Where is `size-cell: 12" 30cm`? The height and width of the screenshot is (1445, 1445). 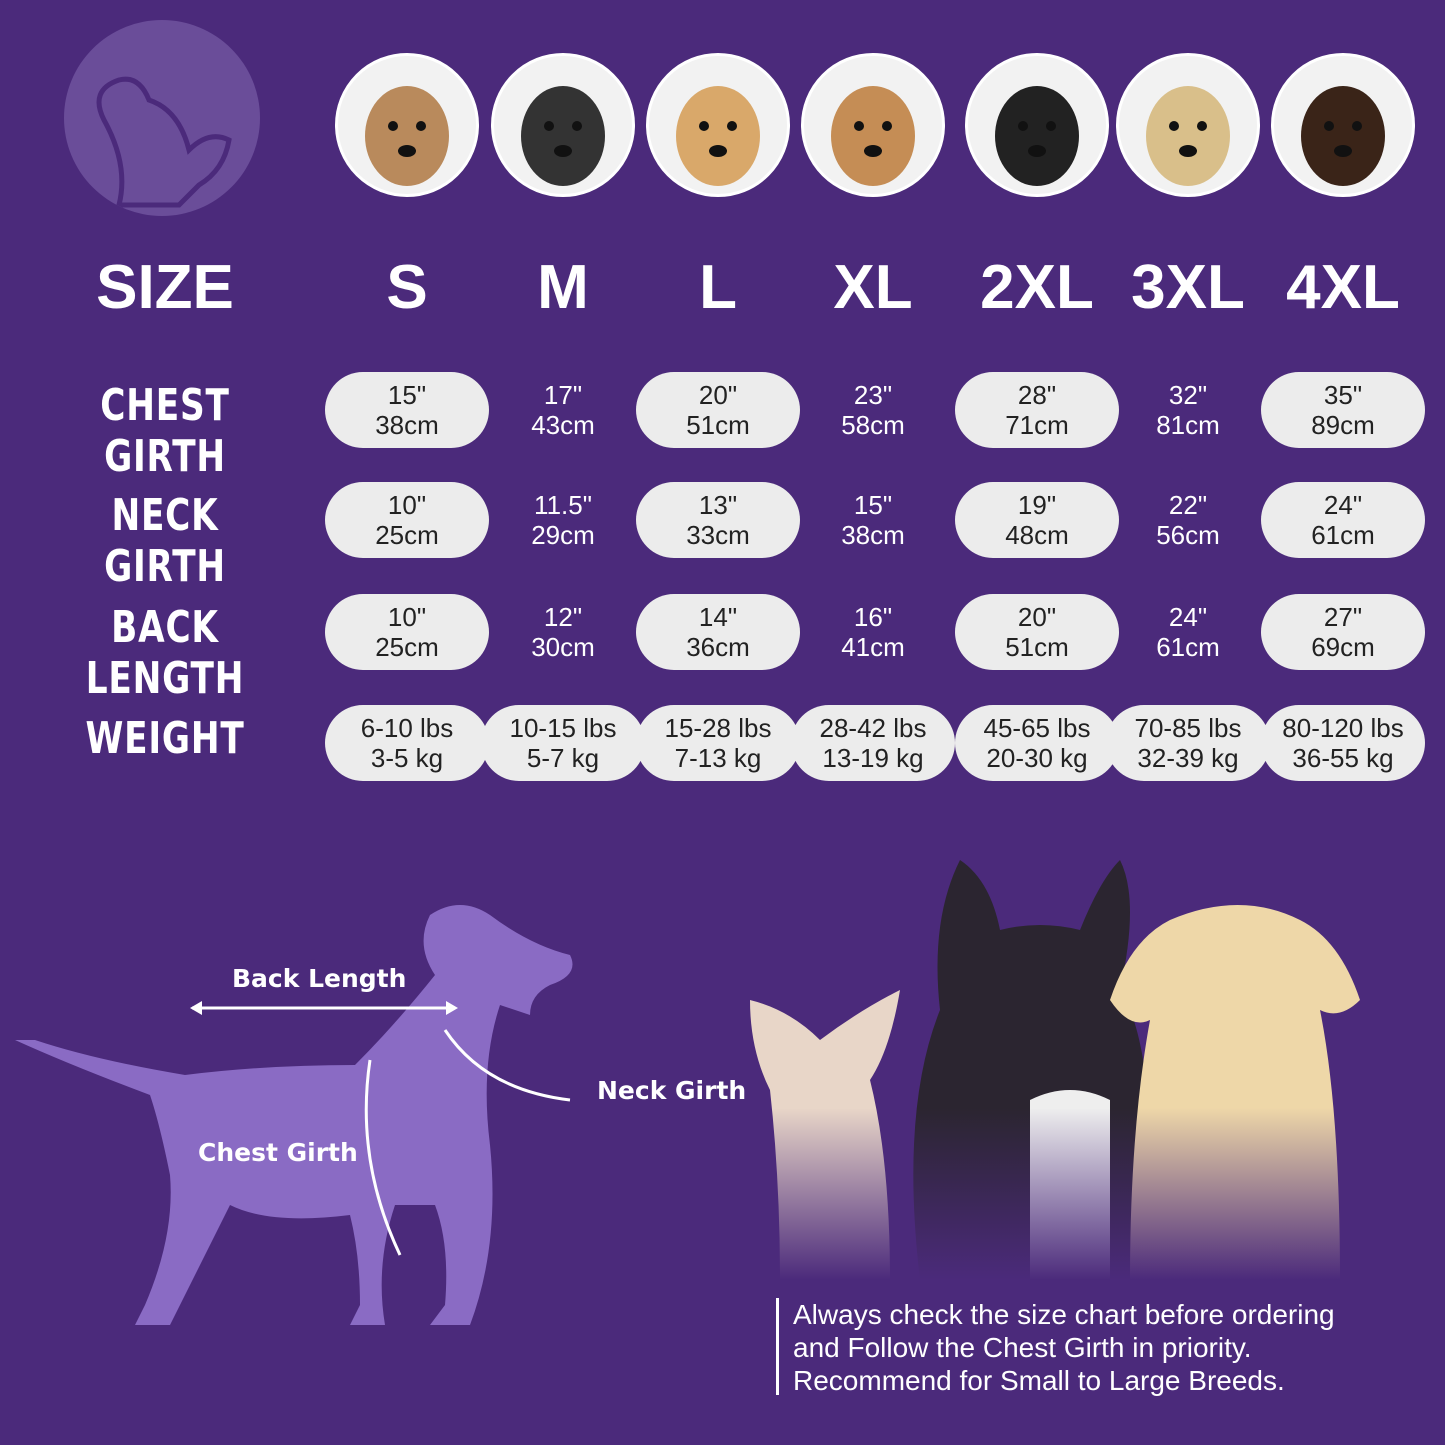 size-cell: 12" 30cm is located at coordinates (563, 632).